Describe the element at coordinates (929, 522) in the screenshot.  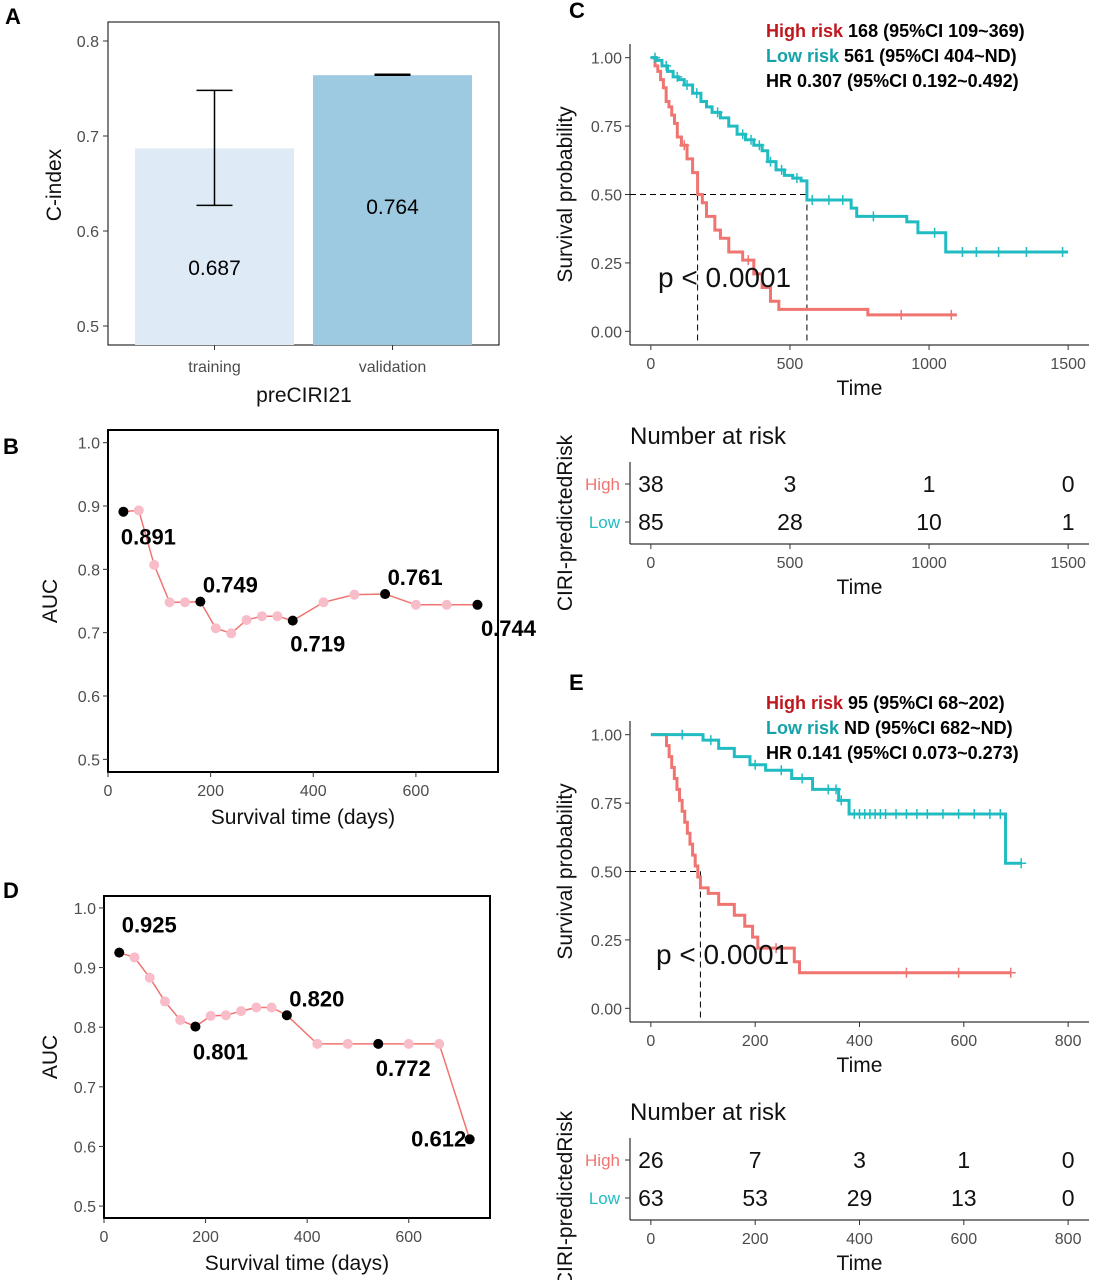
I see `risk-count: 10` at that location.